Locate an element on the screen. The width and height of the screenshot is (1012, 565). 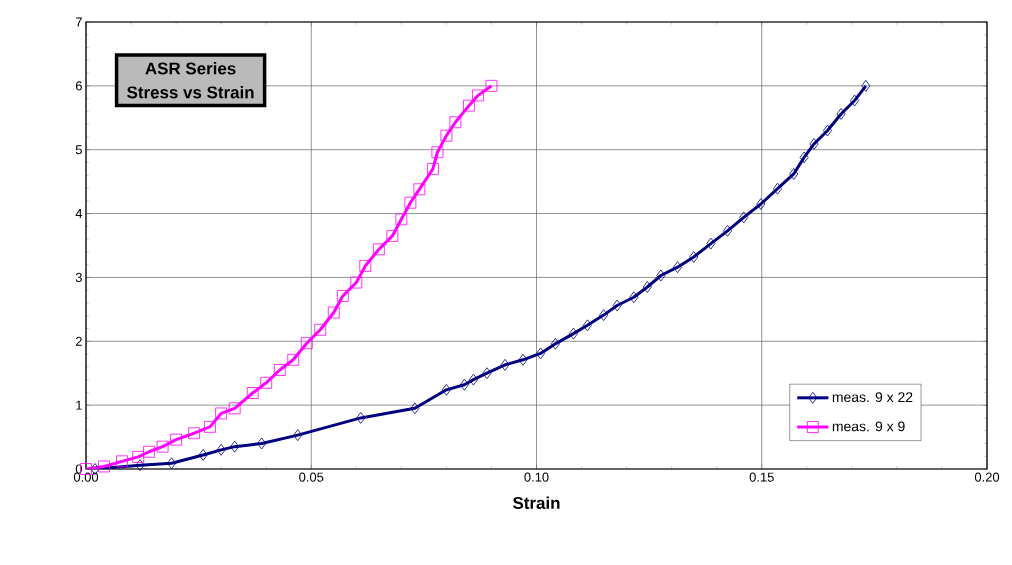
y-tick-label: 2 is located at coordinates (78, 341).